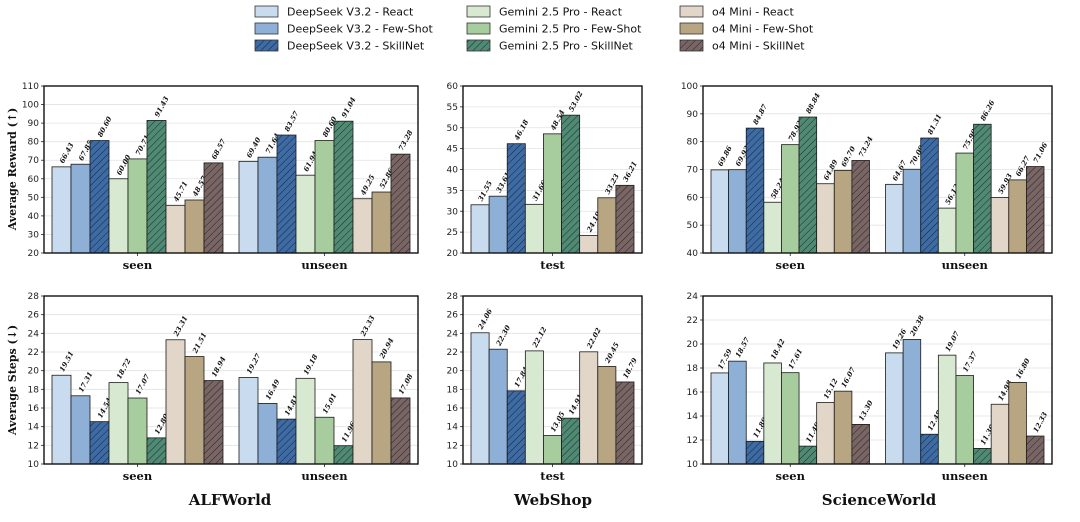 This screenshot has width=1080, height=522. What do you see at coordinates (356, 46) in the screenshot?
I see `legend-label: DeepSeek V3.2 - SkillNet` at bounding box center [356, 46].